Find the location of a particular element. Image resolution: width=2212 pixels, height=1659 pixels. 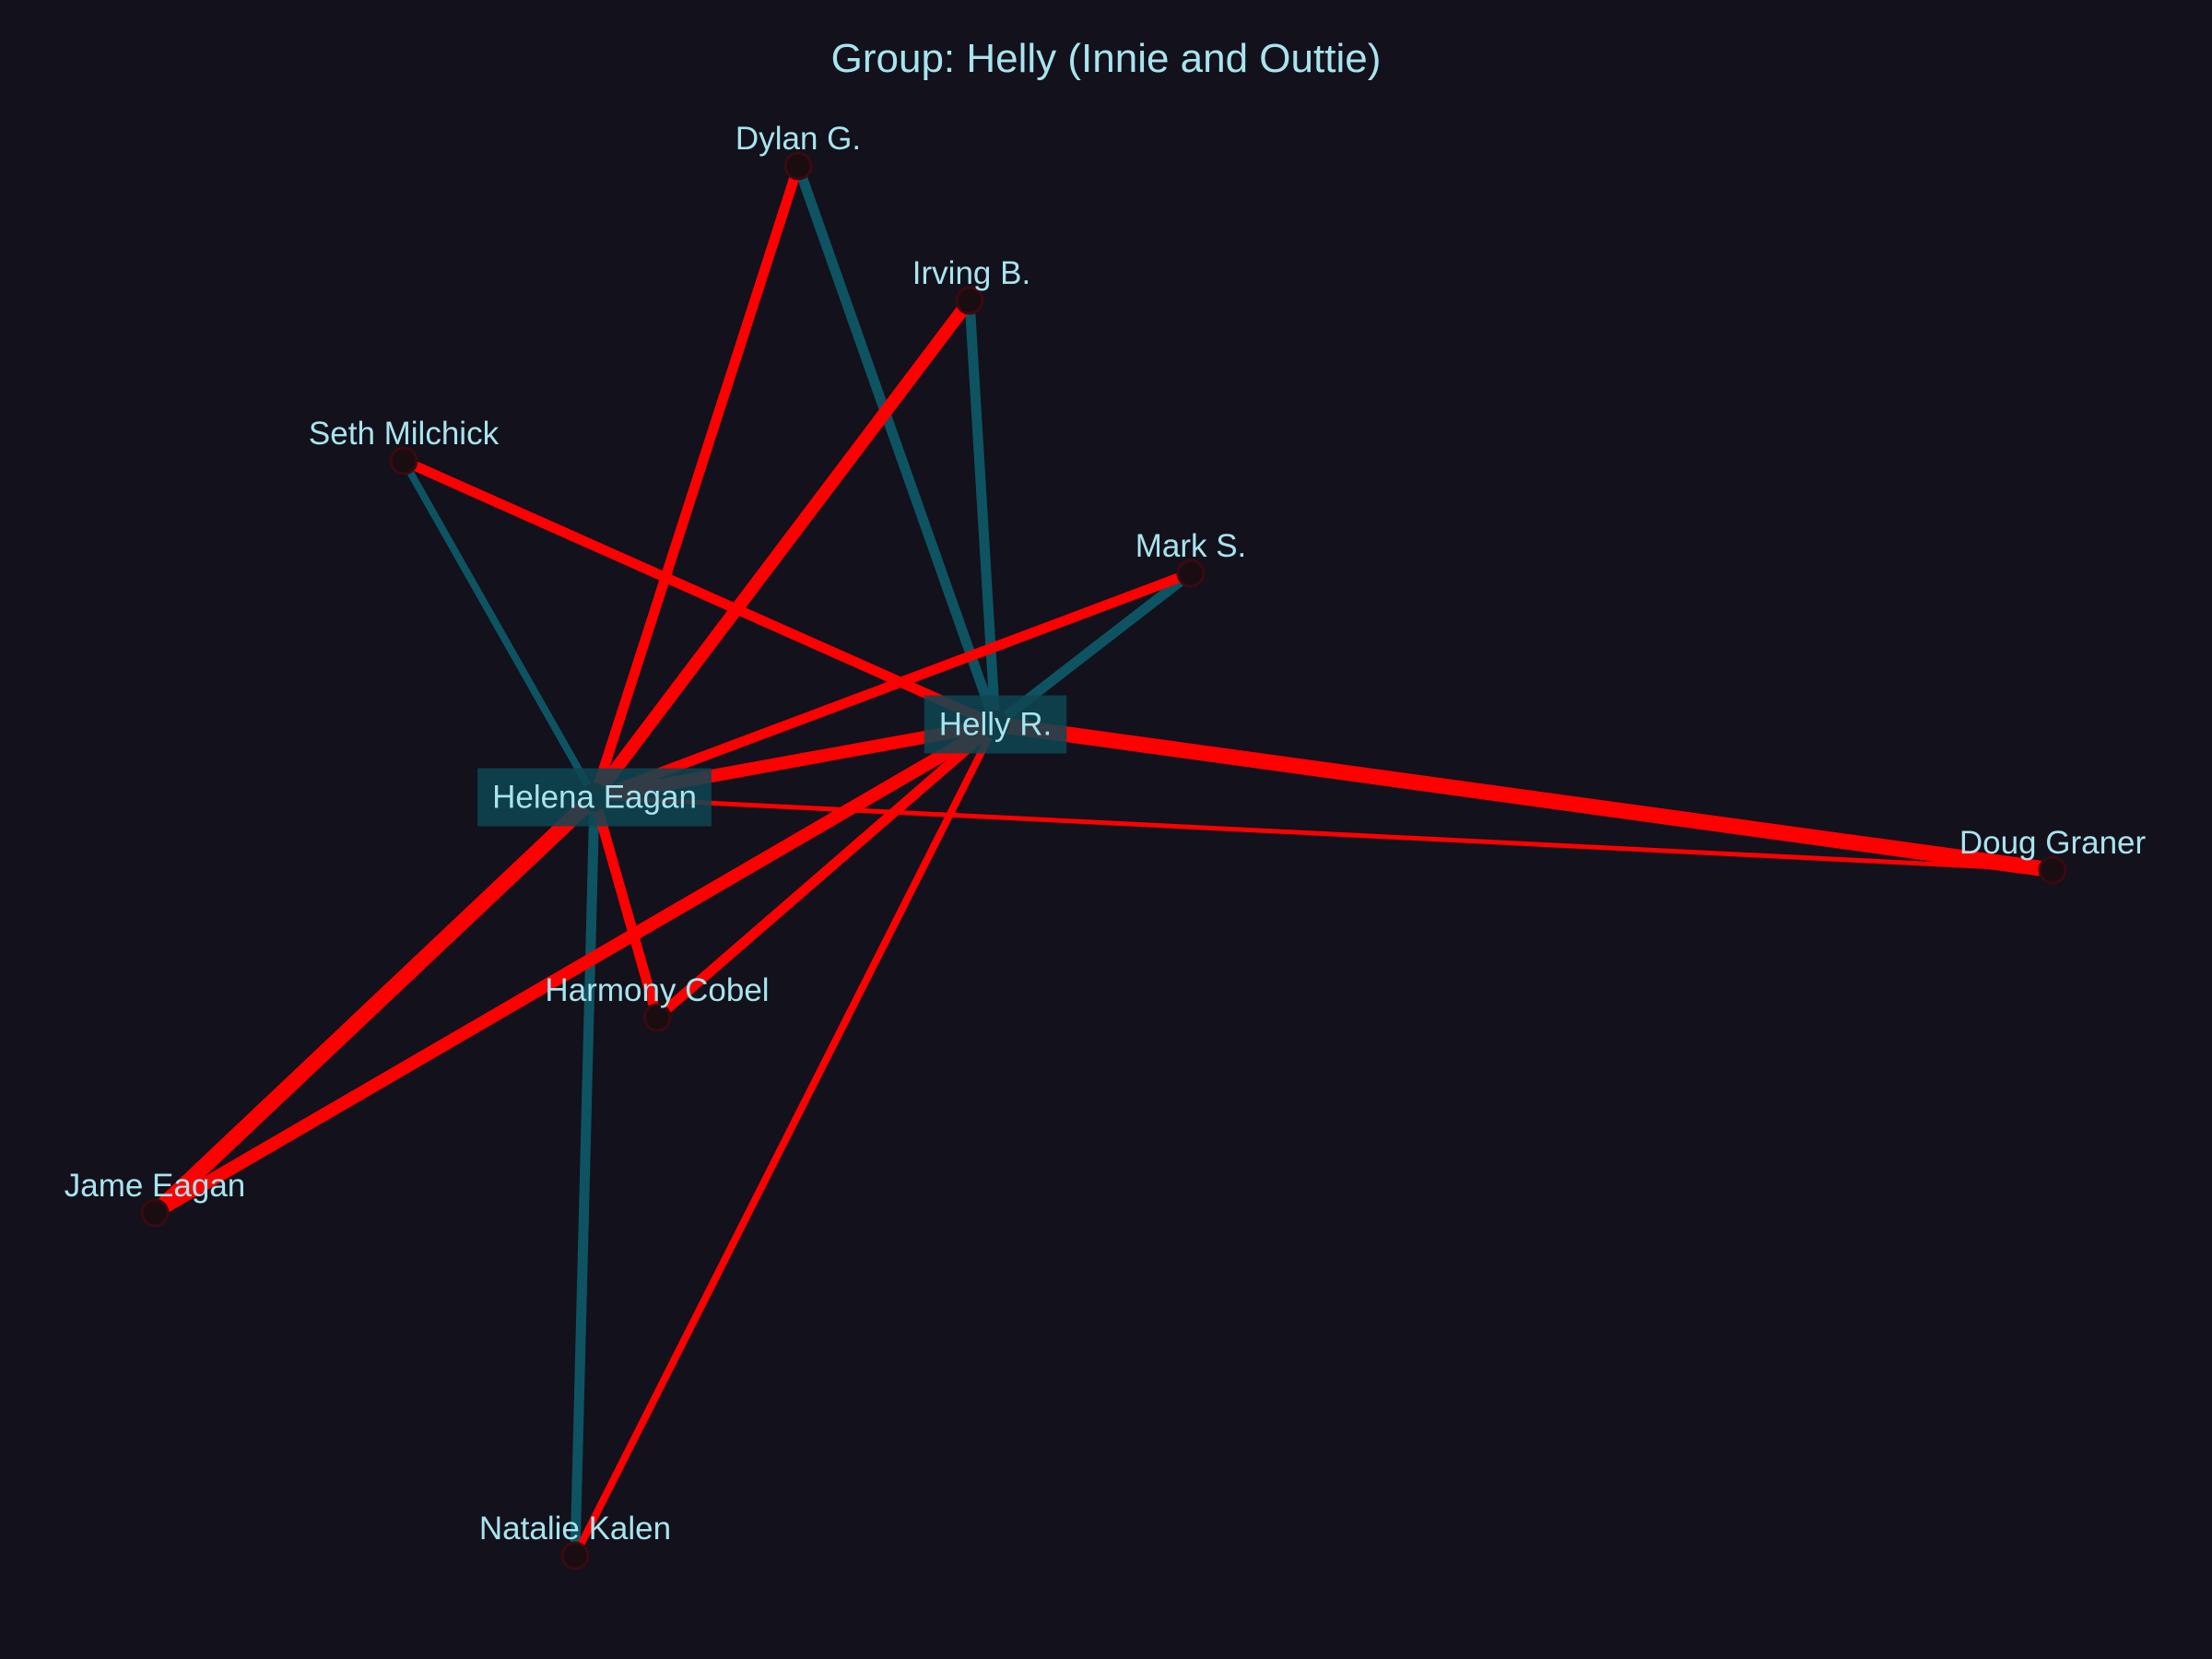

edge-helena-dylan is located at coordinates (696, 481).